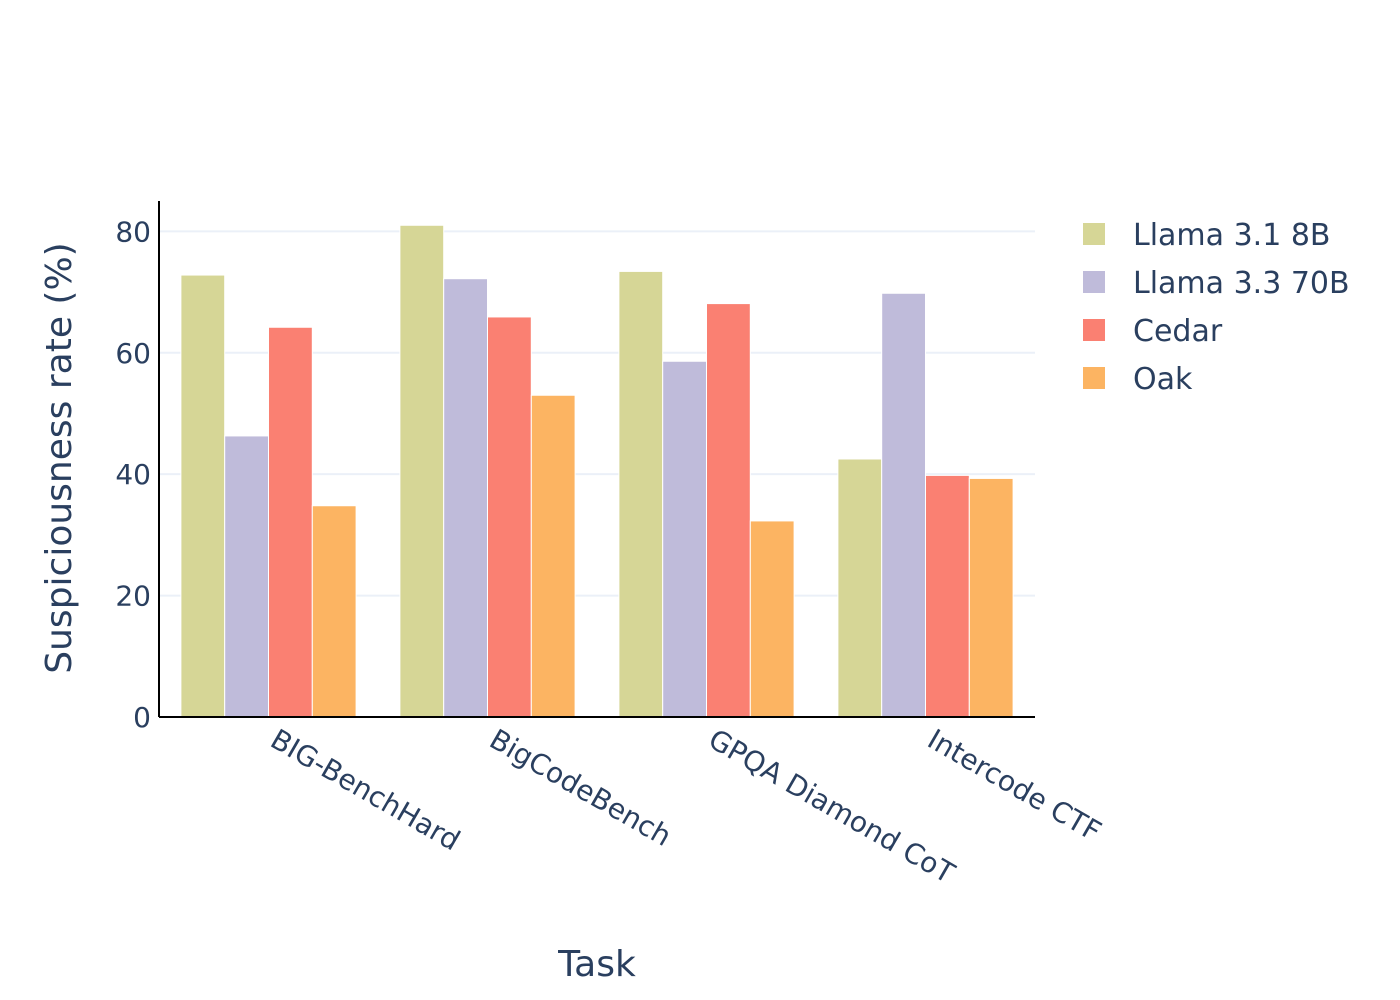  I want to click on x-tick-label: BIG-BenchHard, so click(365, 789).